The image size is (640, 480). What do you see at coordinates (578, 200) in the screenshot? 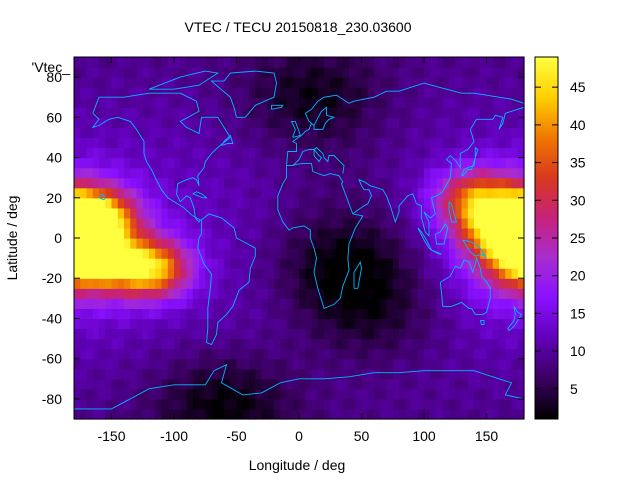
I see `colorbar-tick-label: 30` at bounding box center [578, 200].